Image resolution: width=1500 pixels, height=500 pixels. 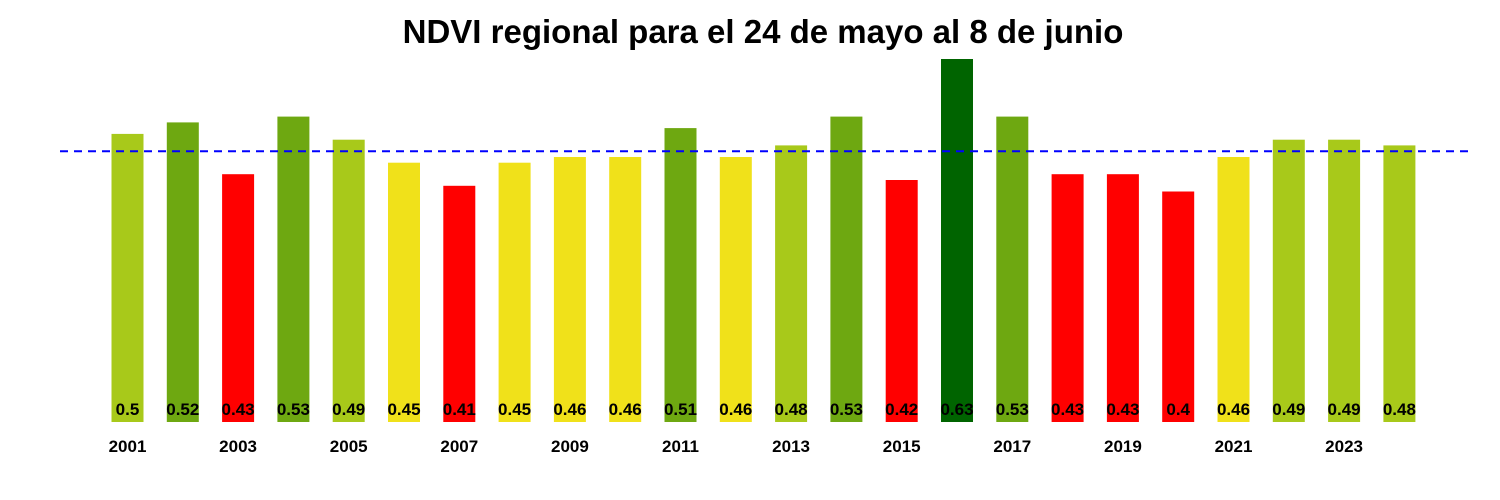 What do you see at coordinates (348, 280) in the screenshot?
I see `bar-2005` at bounding box center [348, 280].